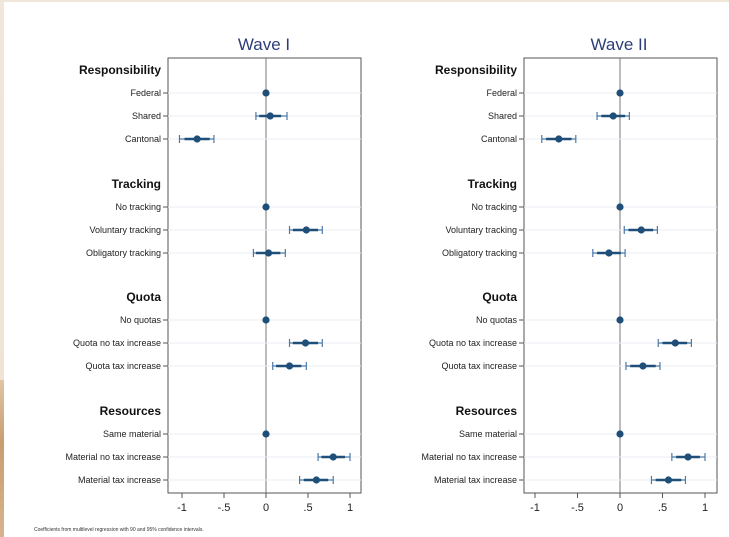 This screenshot has height=537, width=729. I want to click on chart-title: Wave II, so click(619, 44).